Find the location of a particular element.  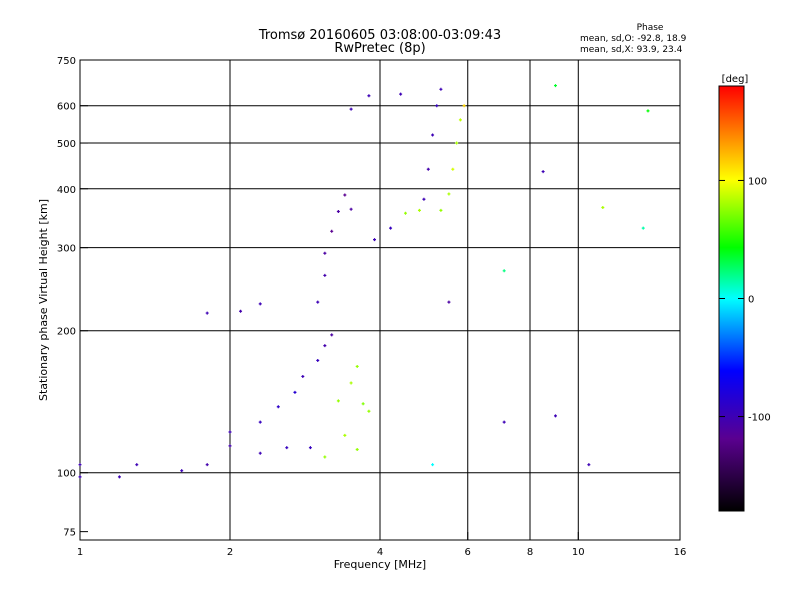

y-tick-label: 600 is located at coordinates (66, 107).